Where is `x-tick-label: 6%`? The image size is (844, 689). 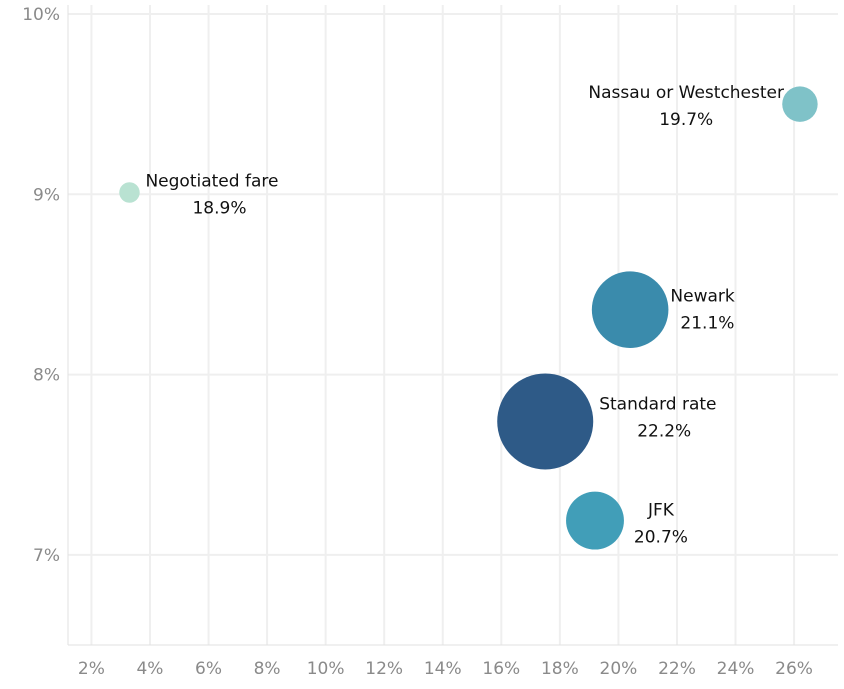 x-tick-label: 6% is located at coordinates (208, 669).